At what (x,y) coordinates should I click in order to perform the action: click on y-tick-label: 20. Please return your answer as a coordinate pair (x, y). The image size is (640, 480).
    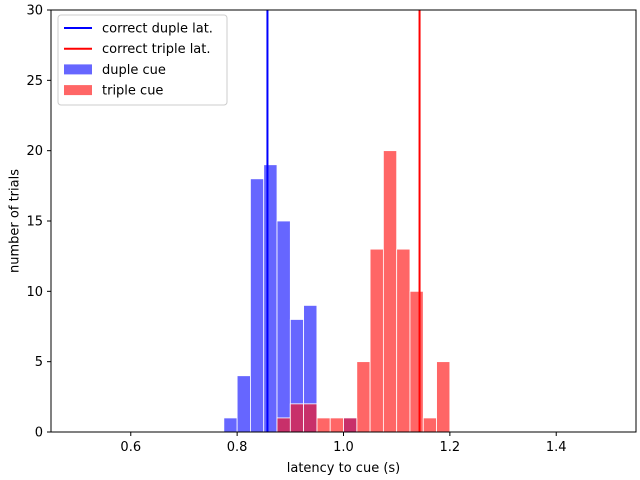
    Looking at the image, I should click on (34, 151).